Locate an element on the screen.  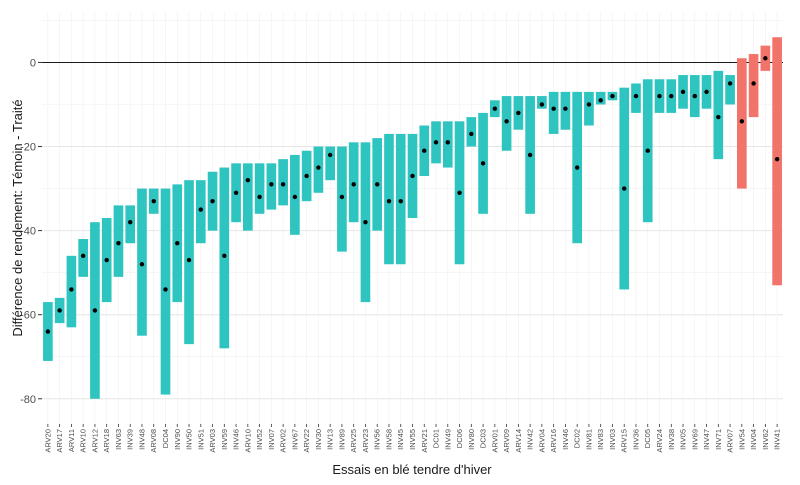
x-tick-label: ARV10 is located at coordinates (83, 441).